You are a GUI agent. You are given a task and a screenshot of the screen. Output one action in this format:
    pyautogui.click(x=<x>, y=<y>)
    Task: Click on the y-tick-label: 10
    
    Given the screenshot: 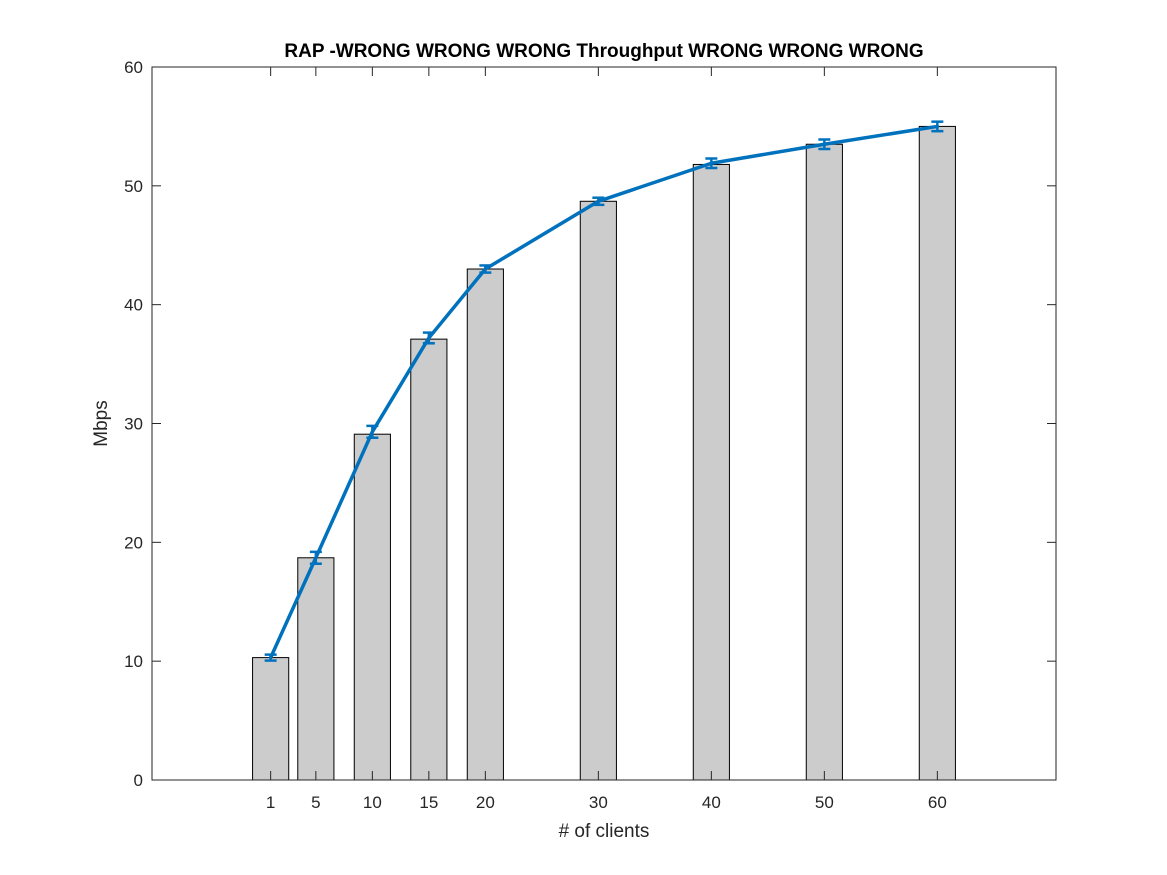 What is the action you would take?
    pyautogui.click(x=133, y=661)
    